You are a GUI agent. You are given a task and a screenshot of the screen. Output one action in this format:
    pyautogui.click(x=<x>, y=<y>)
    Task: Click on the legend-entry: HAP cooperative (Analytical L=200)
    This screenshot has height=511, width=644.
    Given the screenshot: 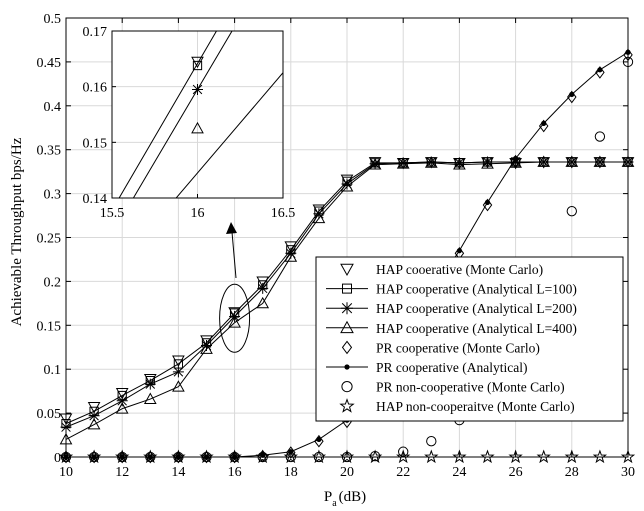 What is the action you would take?
    pyautogui.click(x=451, y=308)
    